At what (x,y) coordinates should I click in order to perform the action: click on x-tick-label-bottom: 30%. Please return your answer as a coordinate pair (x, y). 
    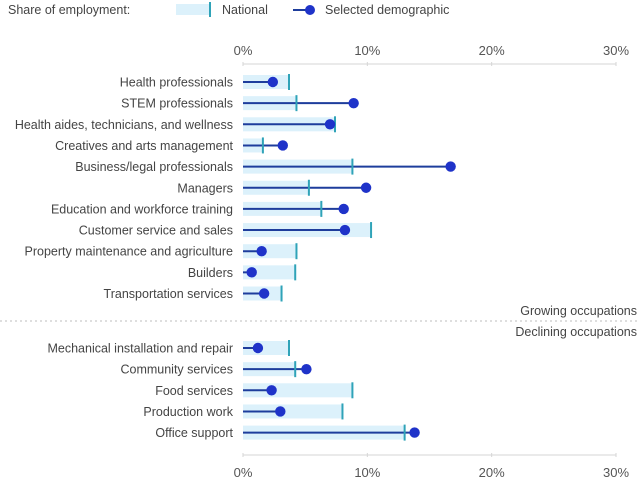
    Looking at the image, I should click on (616, 472).